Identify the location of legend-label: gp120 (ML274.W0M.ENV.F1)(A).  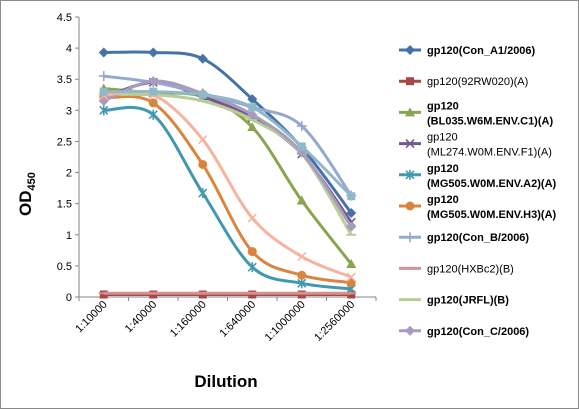
(489, 145).